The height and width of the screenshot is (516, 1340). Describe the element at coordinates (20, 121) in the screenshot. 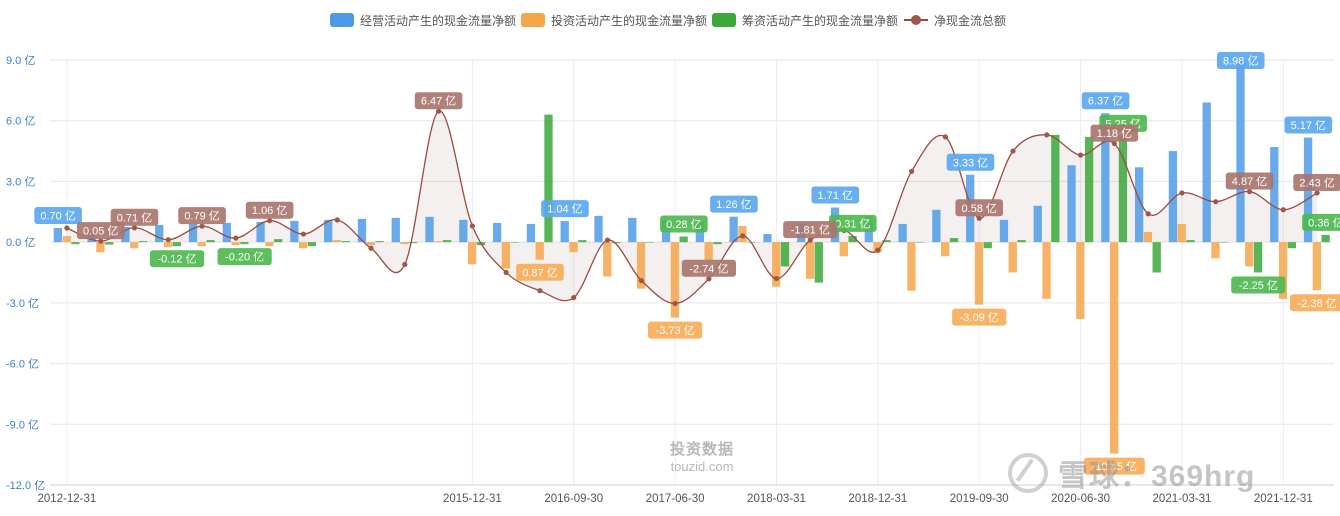

I see `y-tick-label: 6.0 亿` at that location.